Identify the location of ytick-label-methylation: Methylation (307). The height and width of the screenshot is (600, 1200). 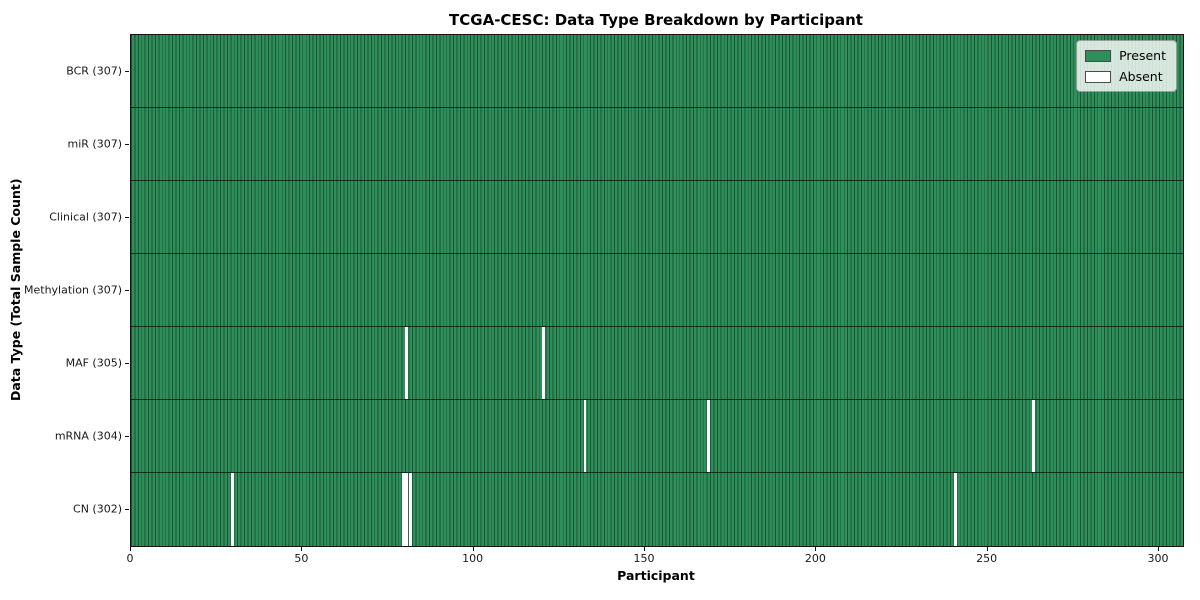
(73, 289).